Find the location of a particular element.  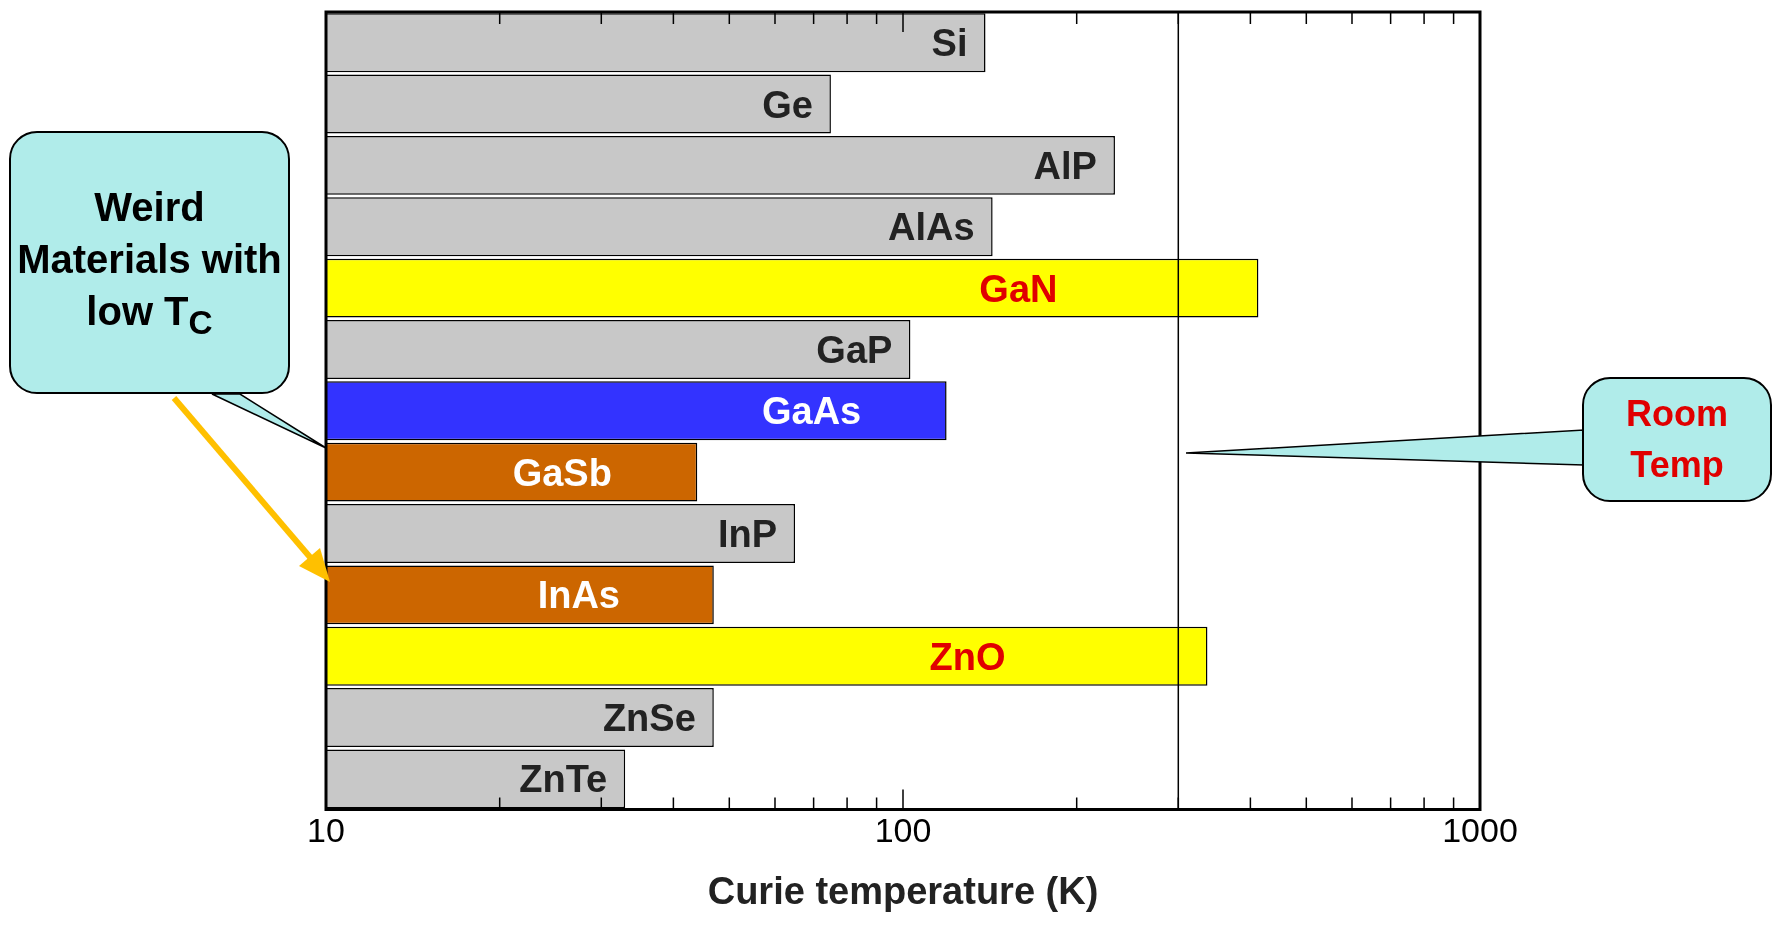

y-tick-label: InP is located at coordinates (747, 533).